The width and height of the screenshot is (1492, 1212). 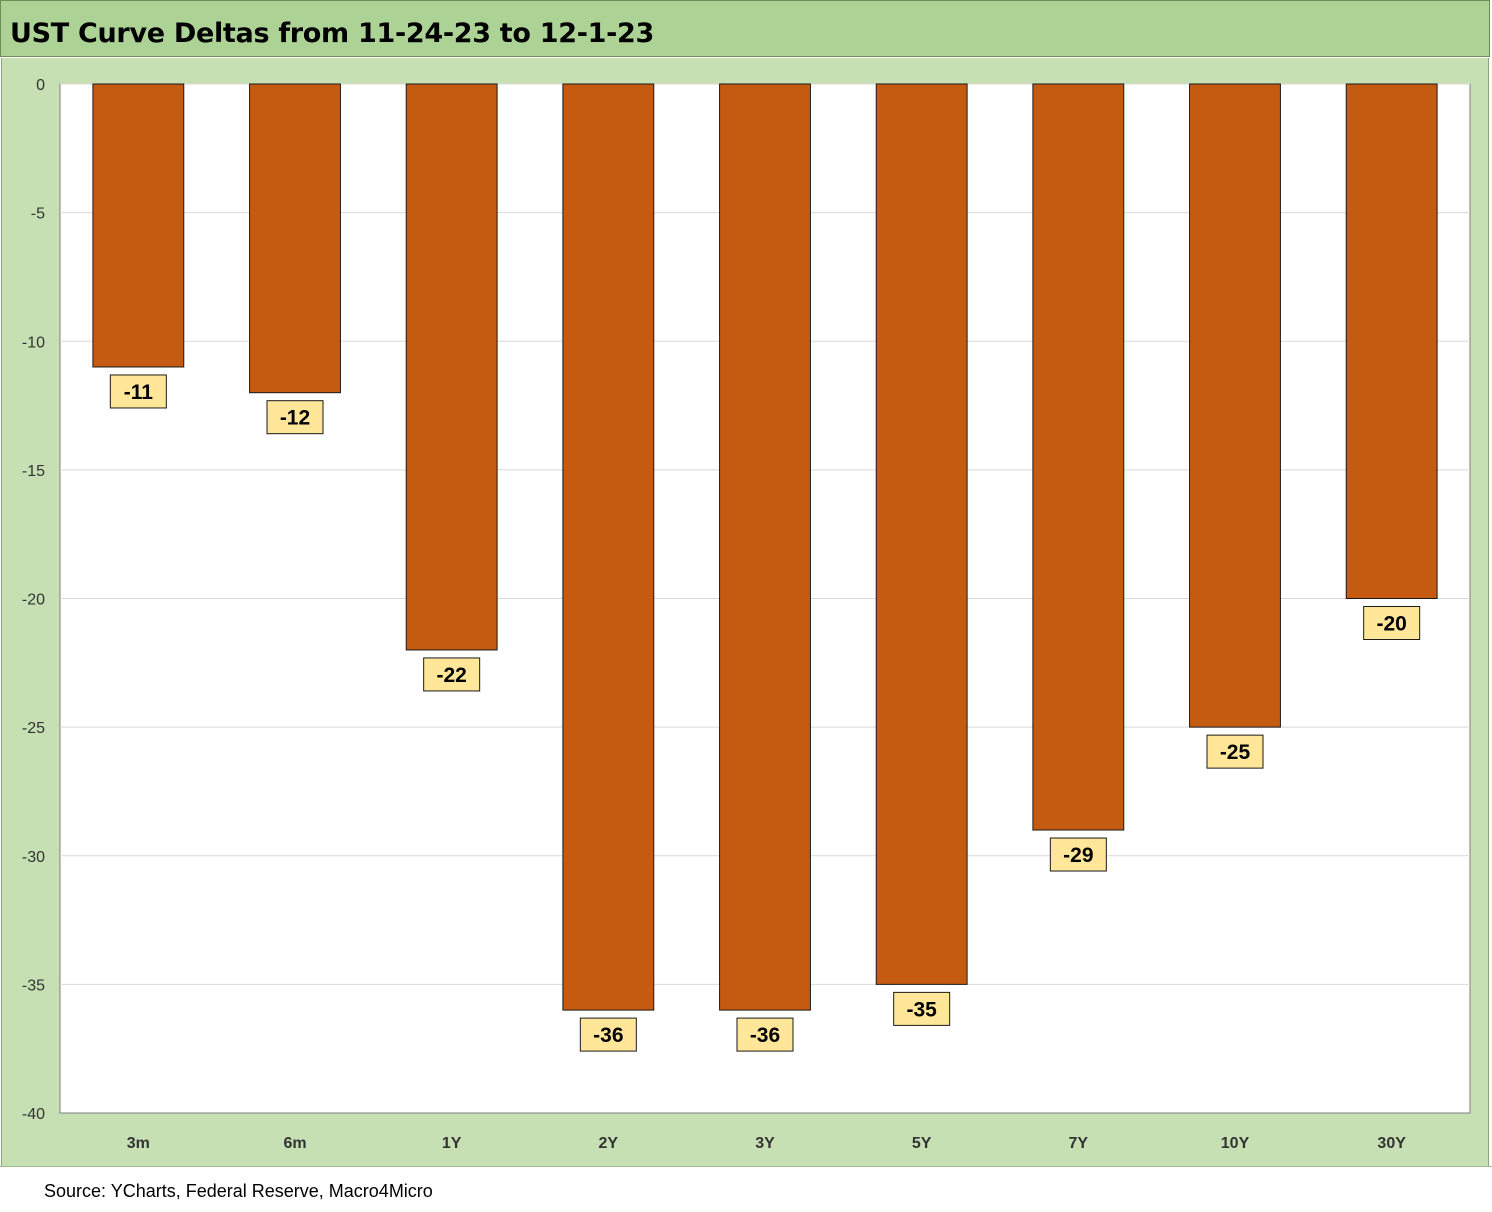 I want to click on x-tick-label: 3Y, so click(x=765, y=1143).